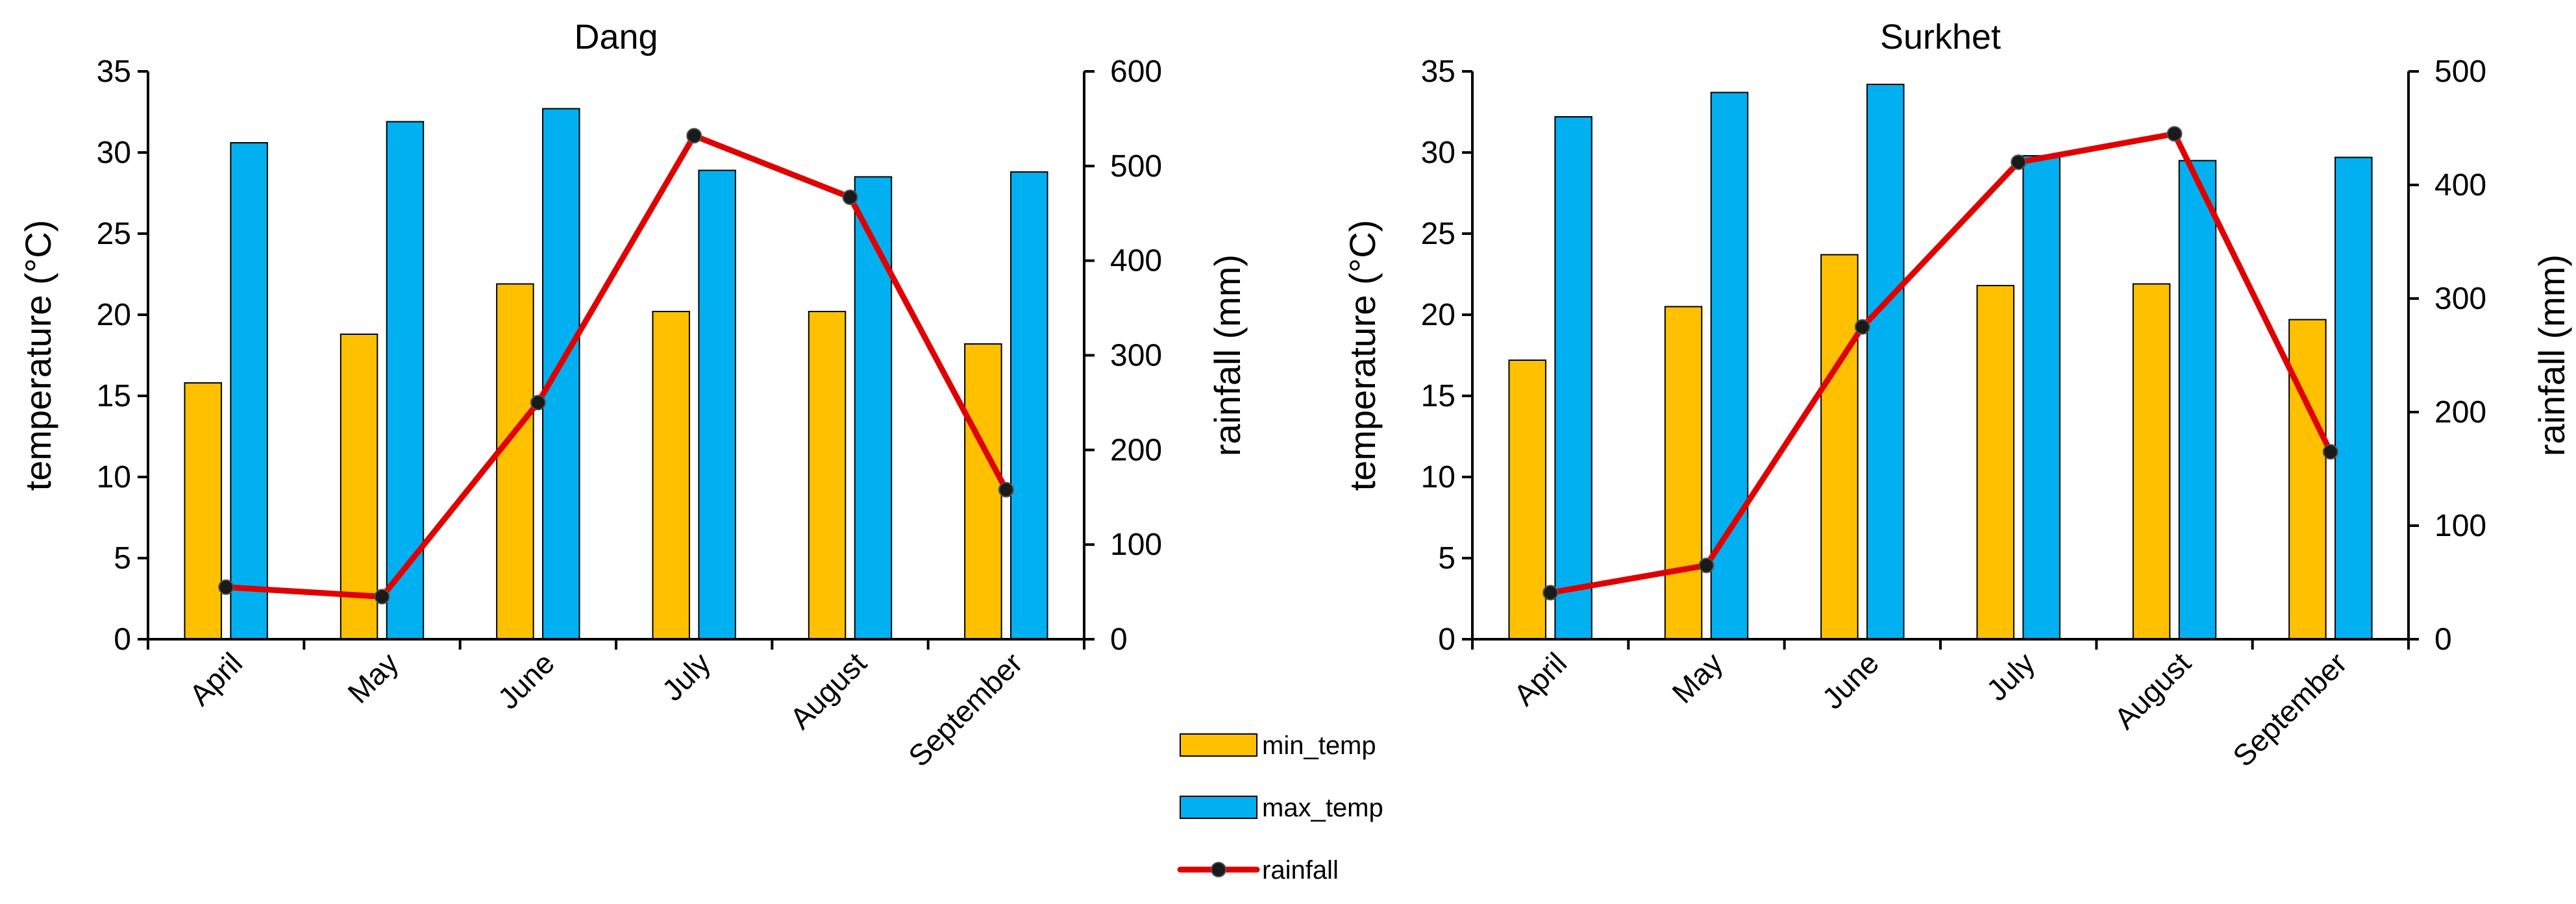 Image resolution: width=2576 pixels, height=904 pixels. I want to click on legend: min_temp max_temp rainfall, so click(1280, 808).